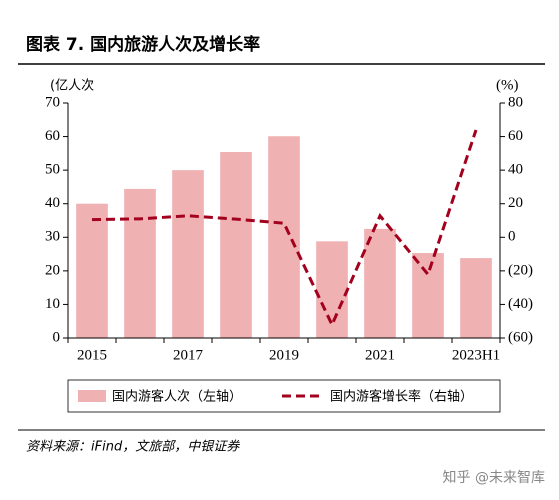 This screenshot has width=559, height=500. What do you see at coordinates (520, 270) in the screenshot?
I see `y2-tick-label: (20)` at bounding box center [520, 270].